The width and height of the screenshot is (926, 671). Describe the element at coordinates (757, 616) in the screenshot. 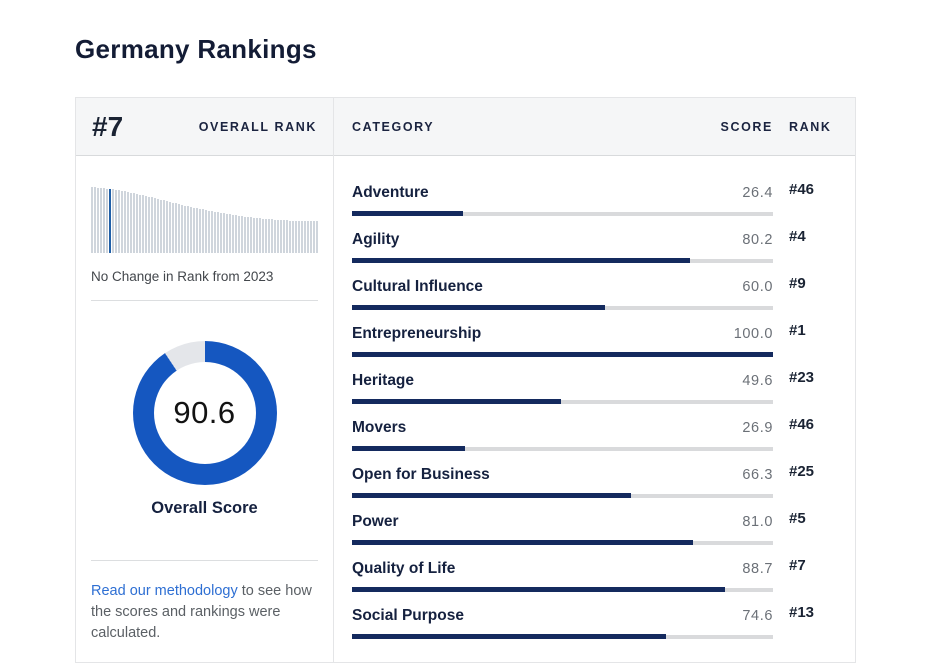

I see `category-score: 74.6` at that location.